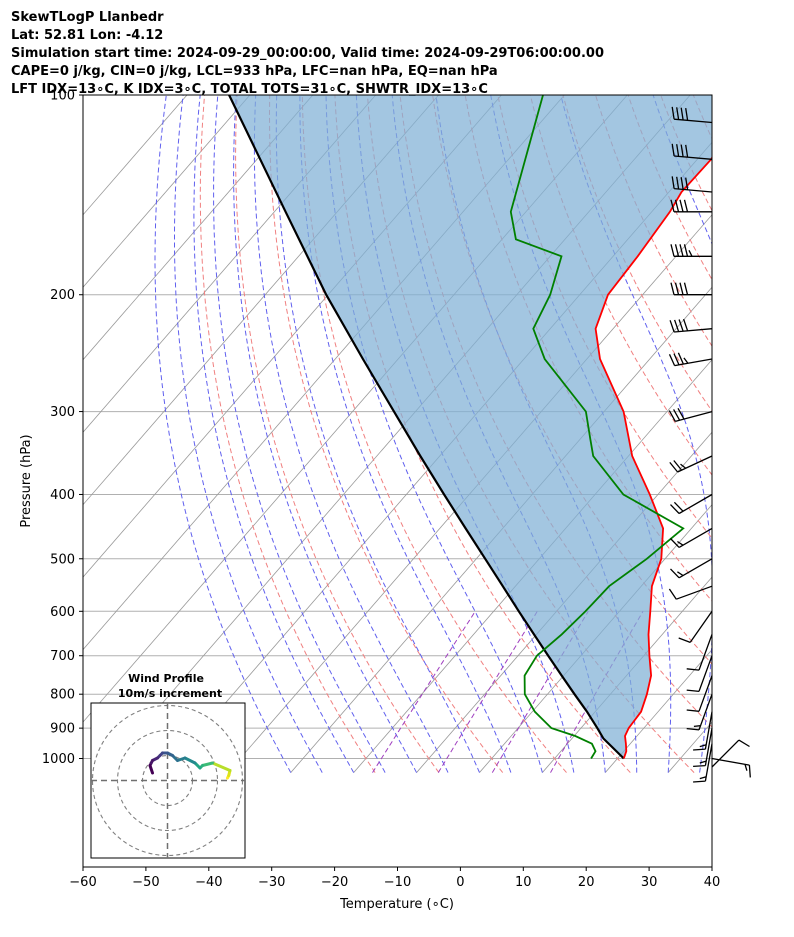 The height and width of the screenshot is (937, 794). What do you see at coordinates (709, 444) in the screenshot?
I see `wind-barbs` at bounding box center [709, 444].